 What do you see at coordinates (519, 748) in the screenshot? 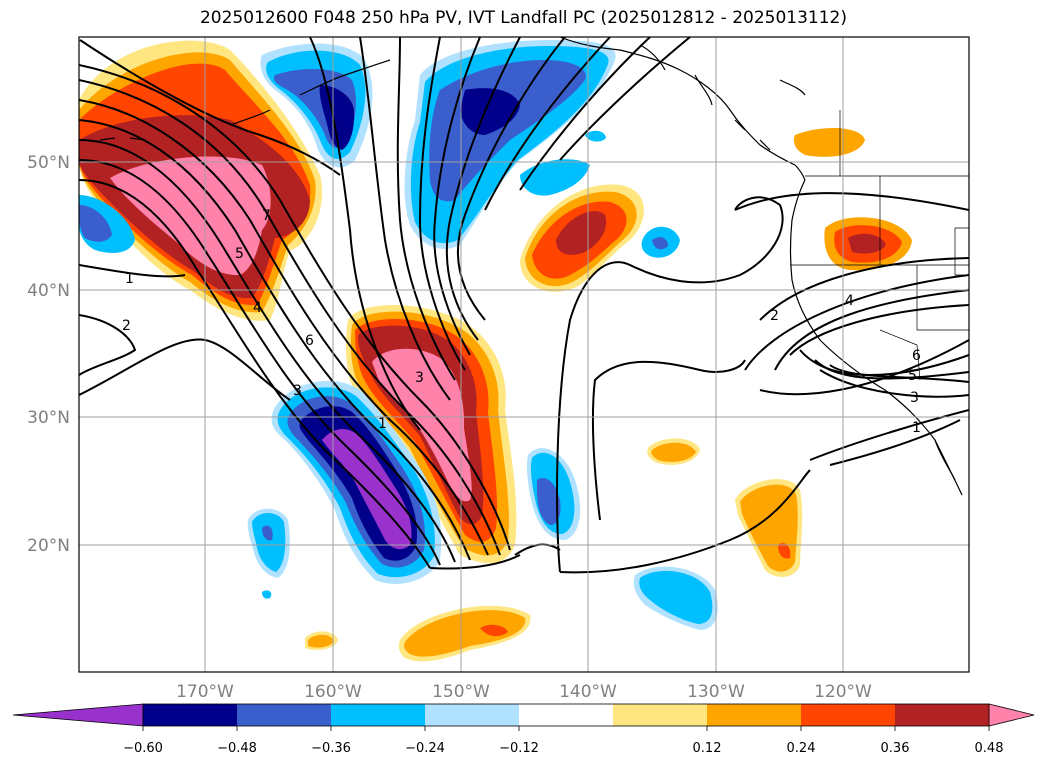
I see `colorbar-tick-label: −0.12` at bounding box center [519, 748].